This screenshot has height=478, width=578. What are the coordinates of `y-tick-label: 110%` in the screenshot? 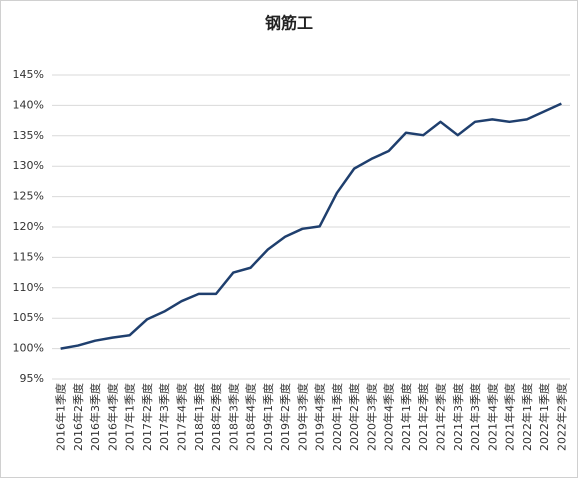 It's located at (28, 287).